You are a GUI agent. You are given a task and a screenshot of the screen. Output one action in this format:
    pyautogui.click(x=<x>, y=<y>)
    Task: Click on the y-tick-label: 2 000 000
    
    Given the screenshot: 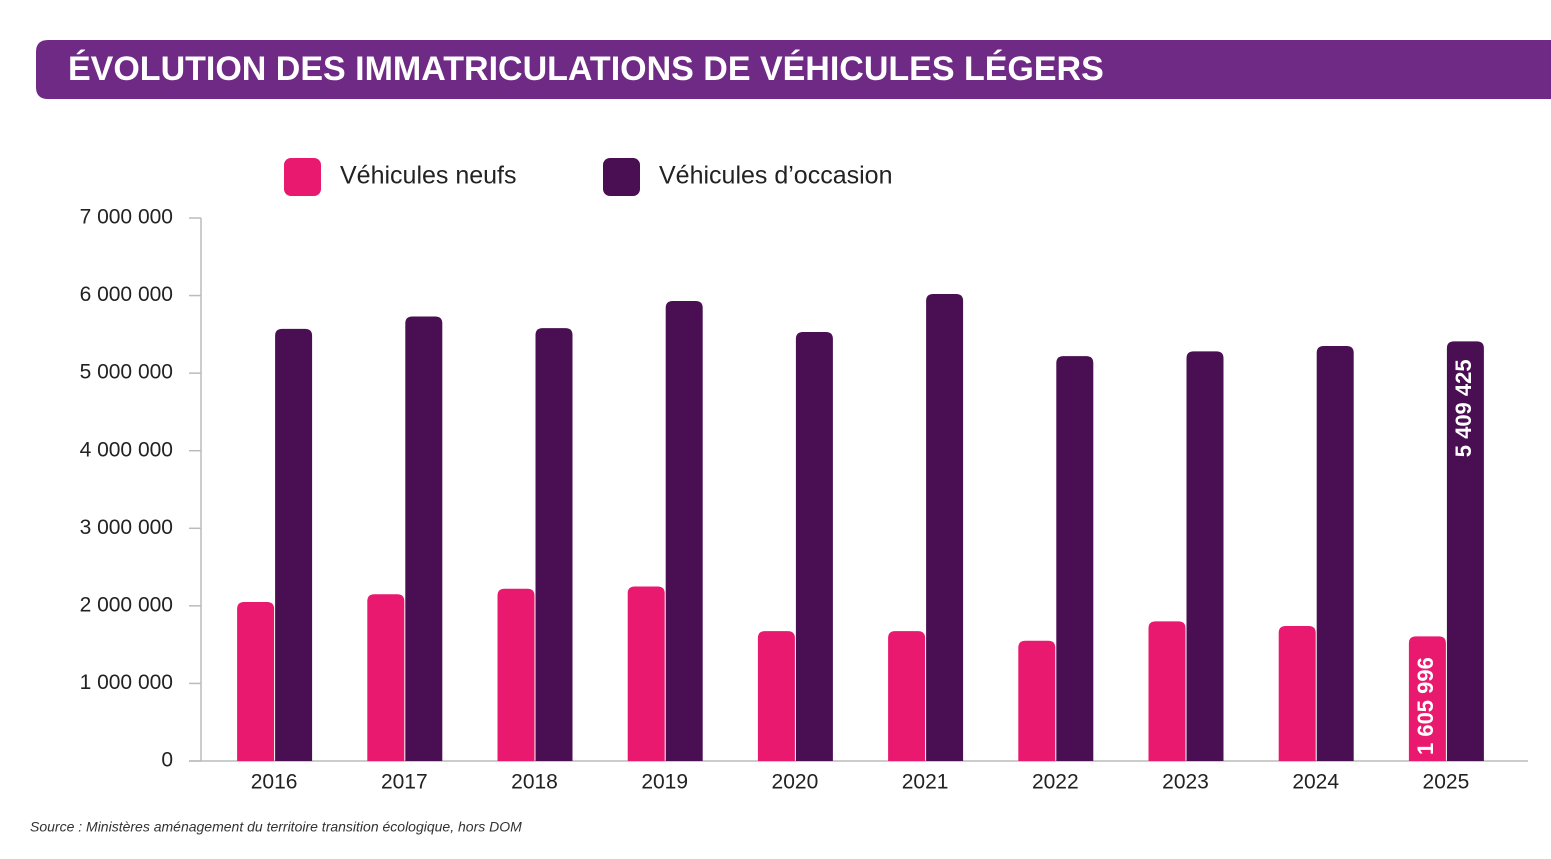 What is the action you would take?
    pyautogui.click(x=126, y=604)
    